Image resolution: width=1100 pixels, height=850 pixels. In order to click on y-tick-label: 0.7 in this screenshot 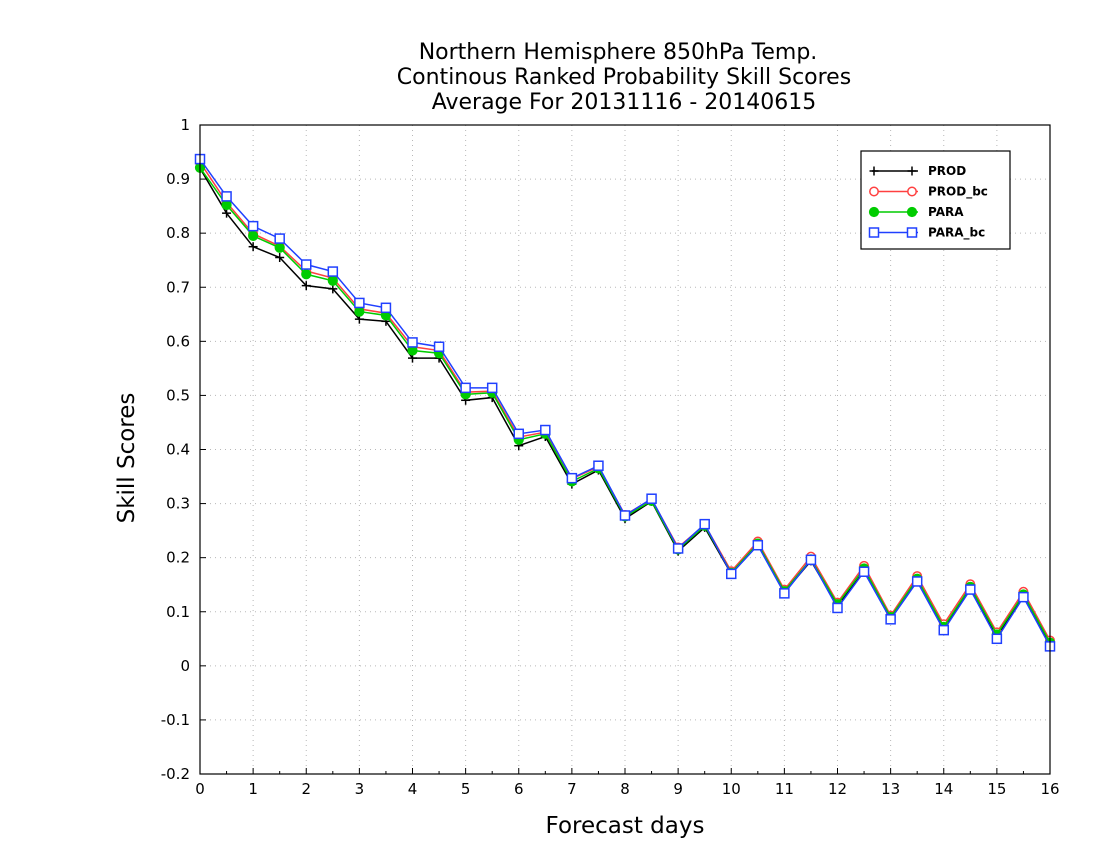, I will do `click(178, 287)`.